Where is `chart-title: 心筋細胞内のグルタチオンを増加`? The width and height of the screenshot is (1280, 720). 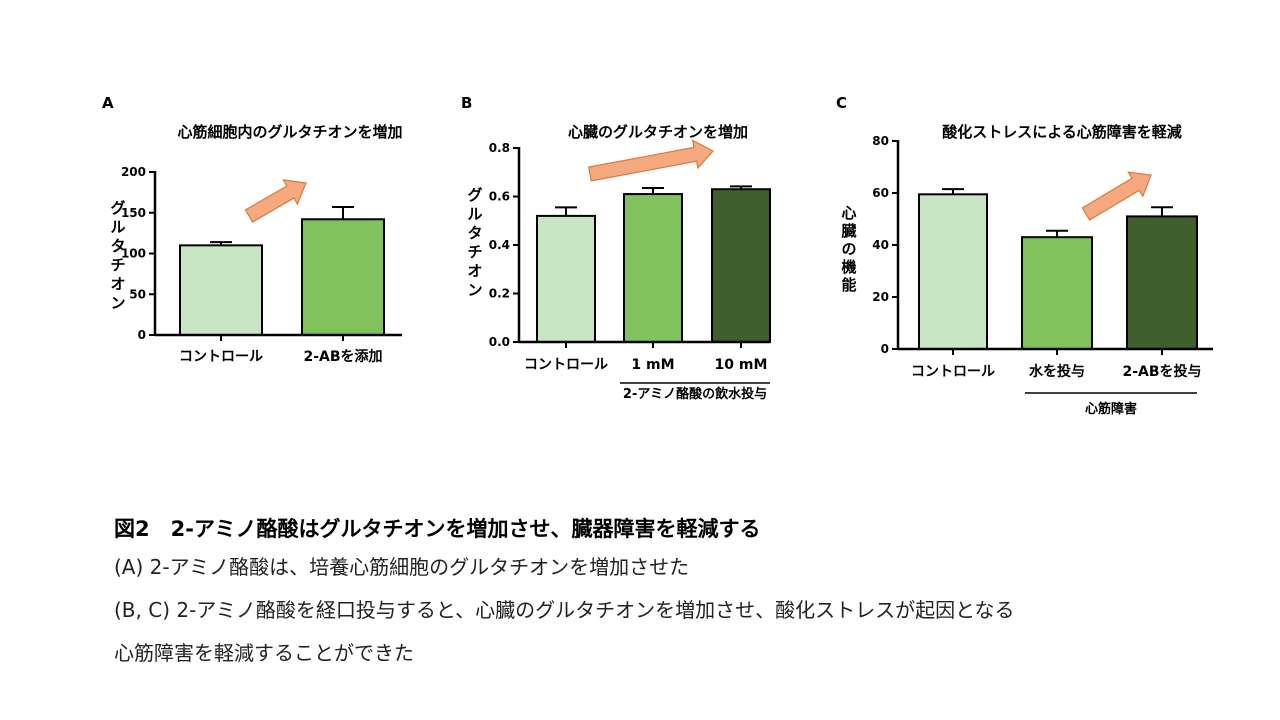
chart-title: 心筋細胞内のグルタチオンを増加 is located at coordinates (289, 132).